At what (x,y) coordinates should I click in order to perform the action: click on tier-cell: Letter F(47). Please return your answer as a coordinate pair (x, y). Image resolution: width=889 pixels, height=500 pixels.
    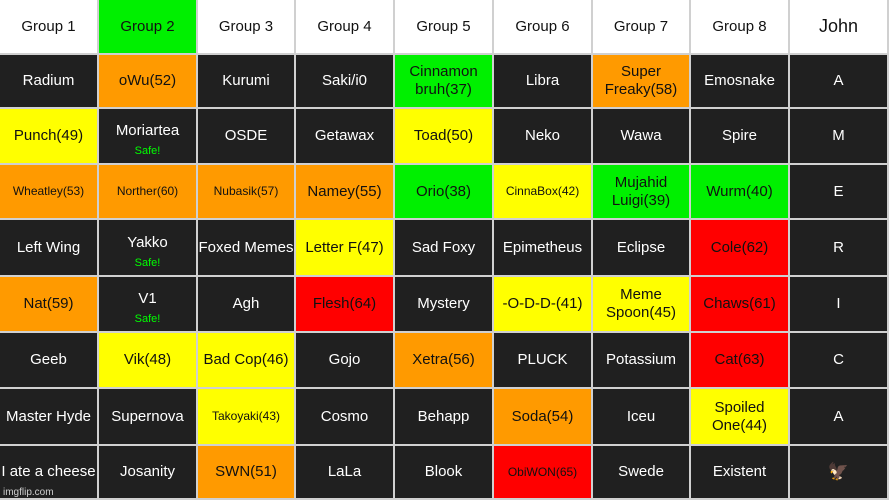
    Looking at the image, I should click on (345, 248).